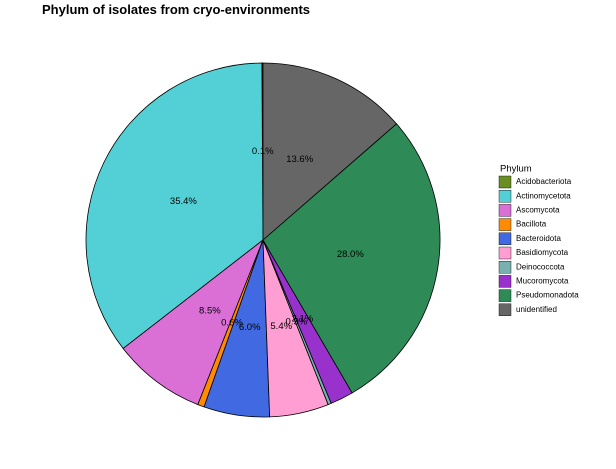  Describe the element at coordinates (544, 181) in the screenshot. I see `legend-label: Acidobacteriota` at that location.